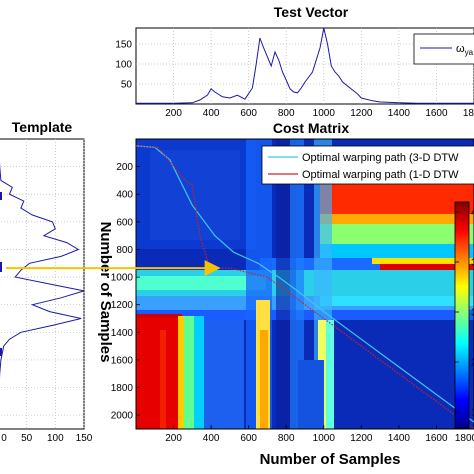  I want to click on cost-matrix-y-label: Number of Samples, so click(105, 292).